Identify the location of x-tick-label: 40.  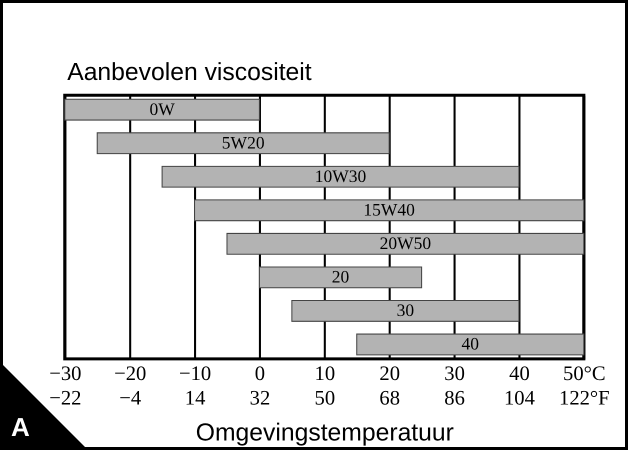
(519, 373).